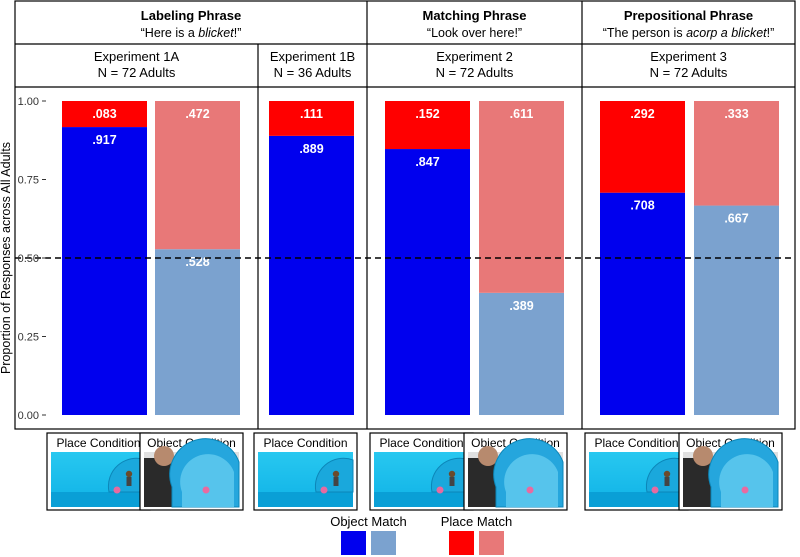  Describe the element at coordinates (421, 534) in the screenshot. I see `legend: Object Match Place Match` at that location.